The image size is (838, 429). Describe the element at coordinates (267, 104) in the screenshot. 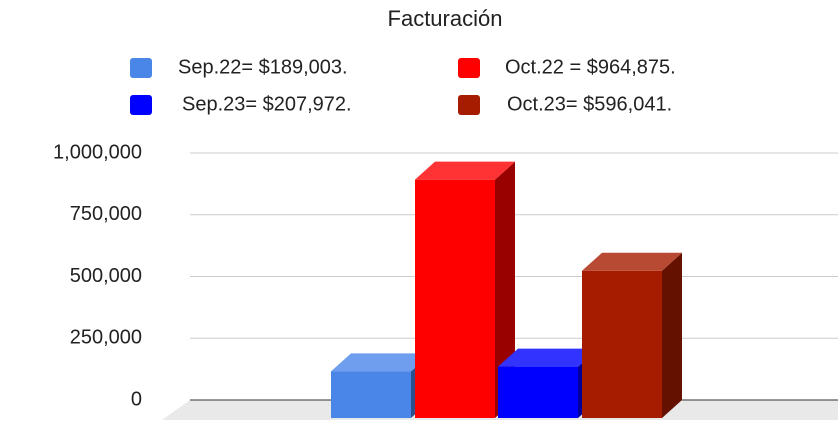

I see `legend-label: Sep.23= $207,972.` at that location.